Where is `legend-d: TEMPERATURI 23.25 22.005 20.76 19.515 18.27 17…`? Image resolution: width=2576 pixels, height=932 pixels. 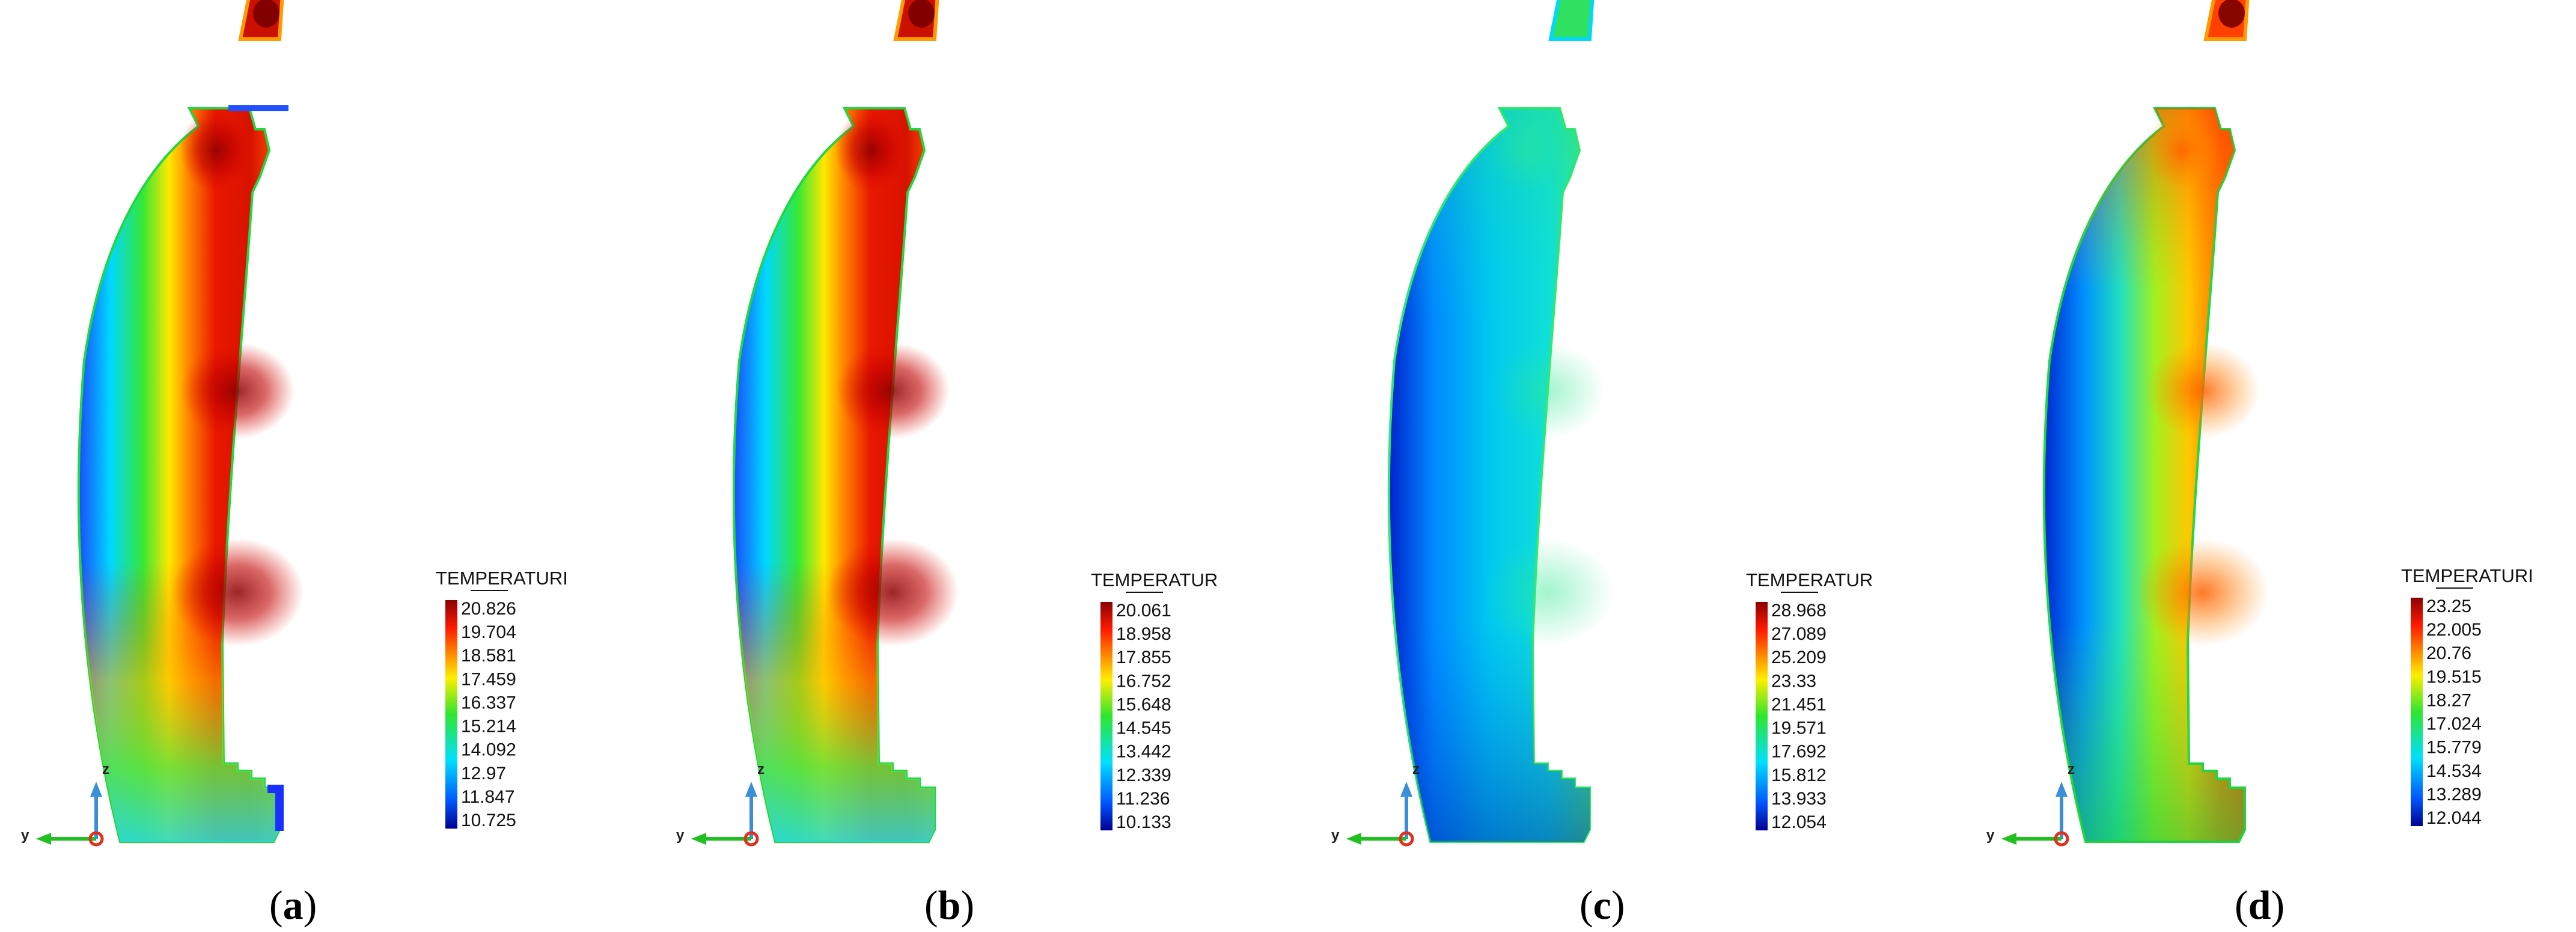 legend-d: TEMPERATURI 23.25 22.005 20.76 19.515 18.27 17… is located at coordinates (2467, 696).